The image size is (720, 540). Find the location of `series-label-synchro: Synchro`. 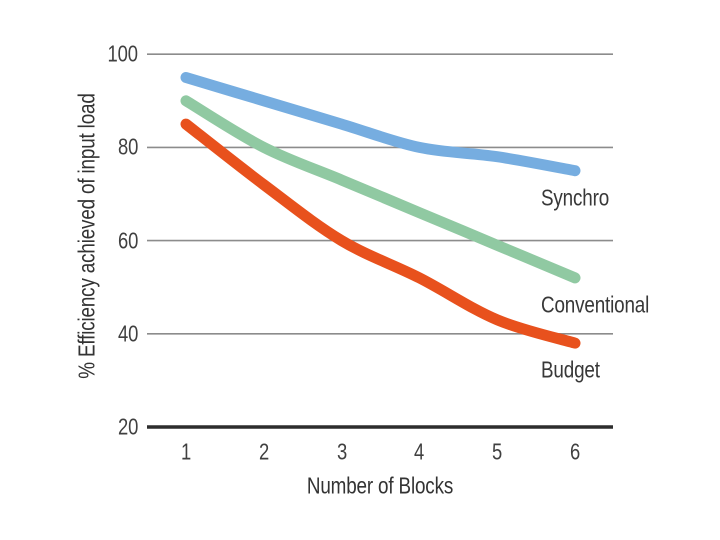

series-label-synchro: Synchro is located at coordinates (575, 197).